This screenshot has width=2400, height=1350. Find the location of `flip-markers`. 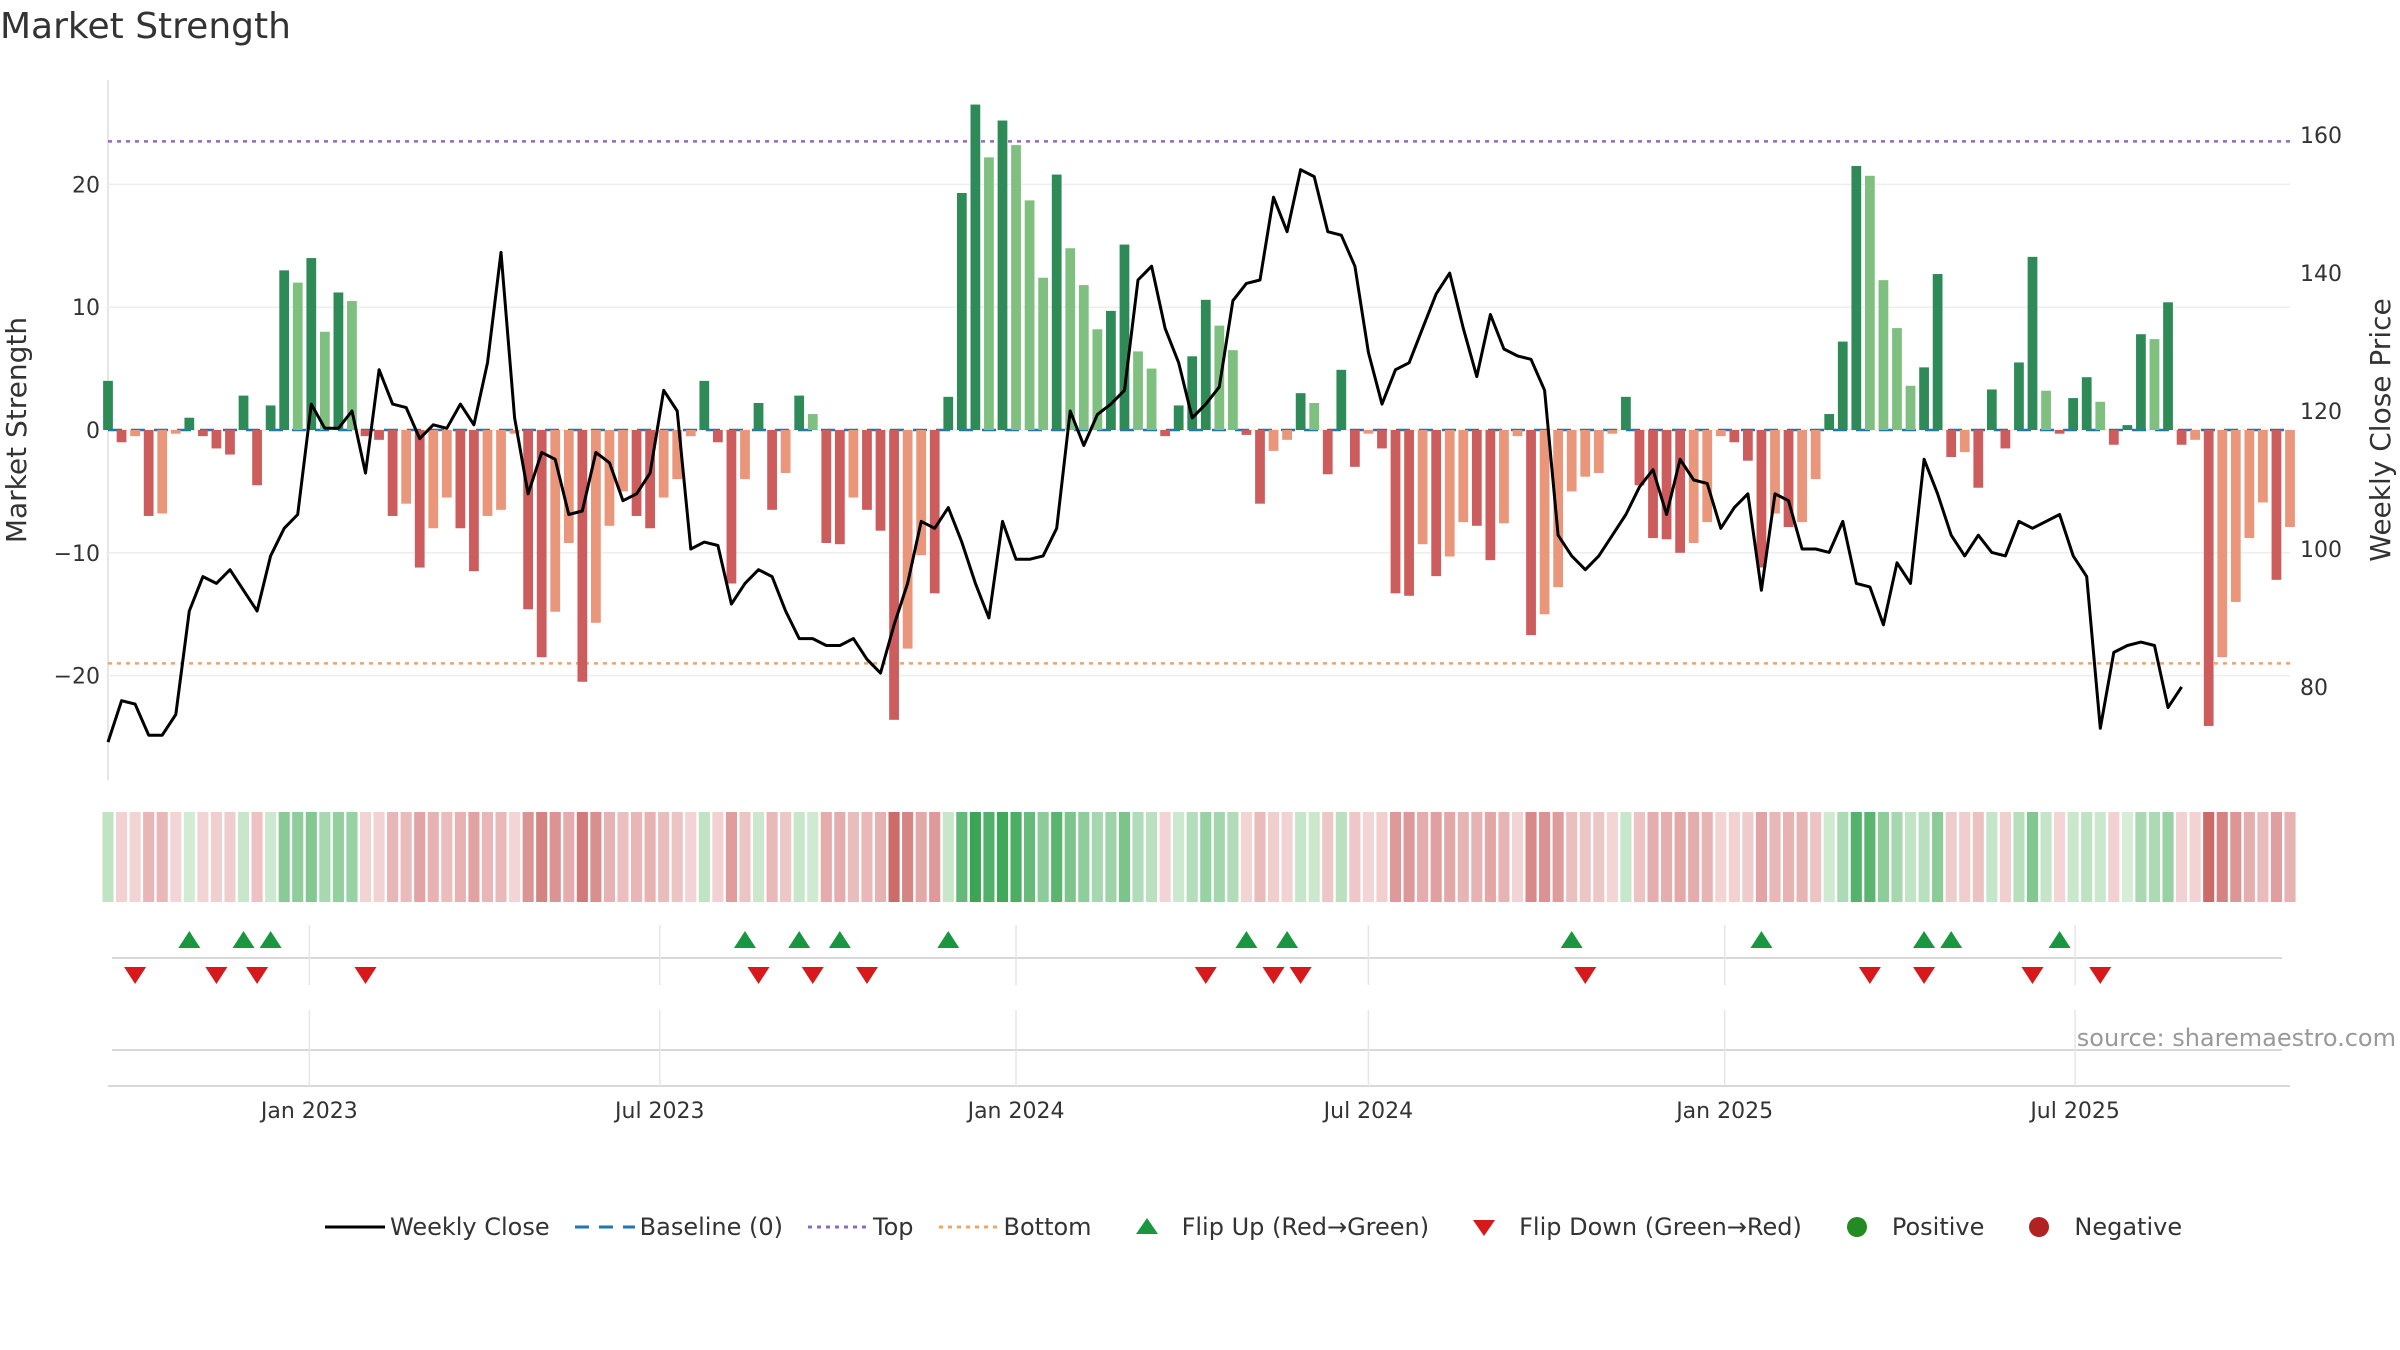

flip-markers is located at coordinates (1118, 957).